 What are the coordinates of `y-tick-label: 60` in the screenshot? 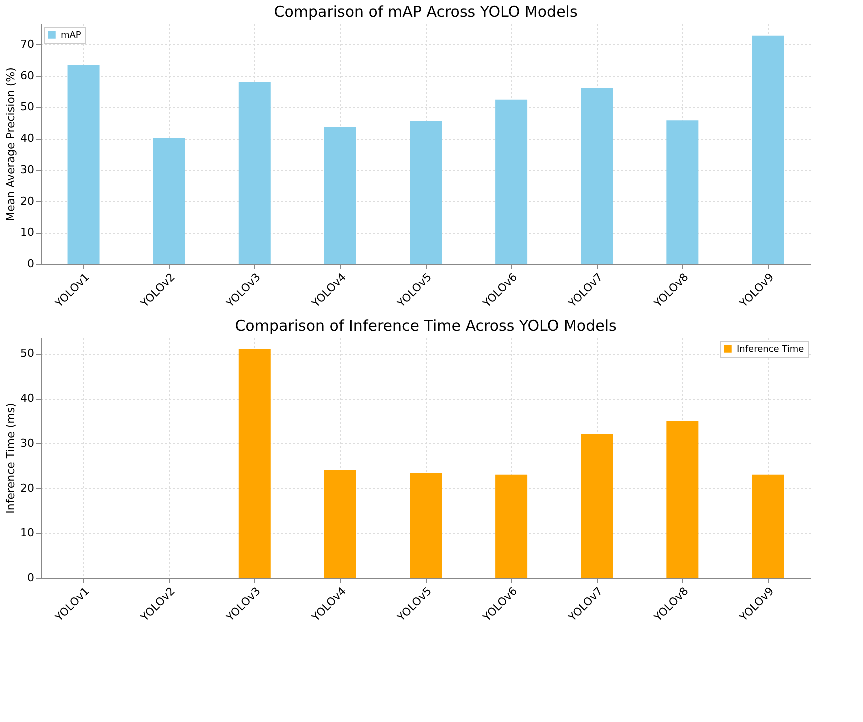 It's located at (27, 75).